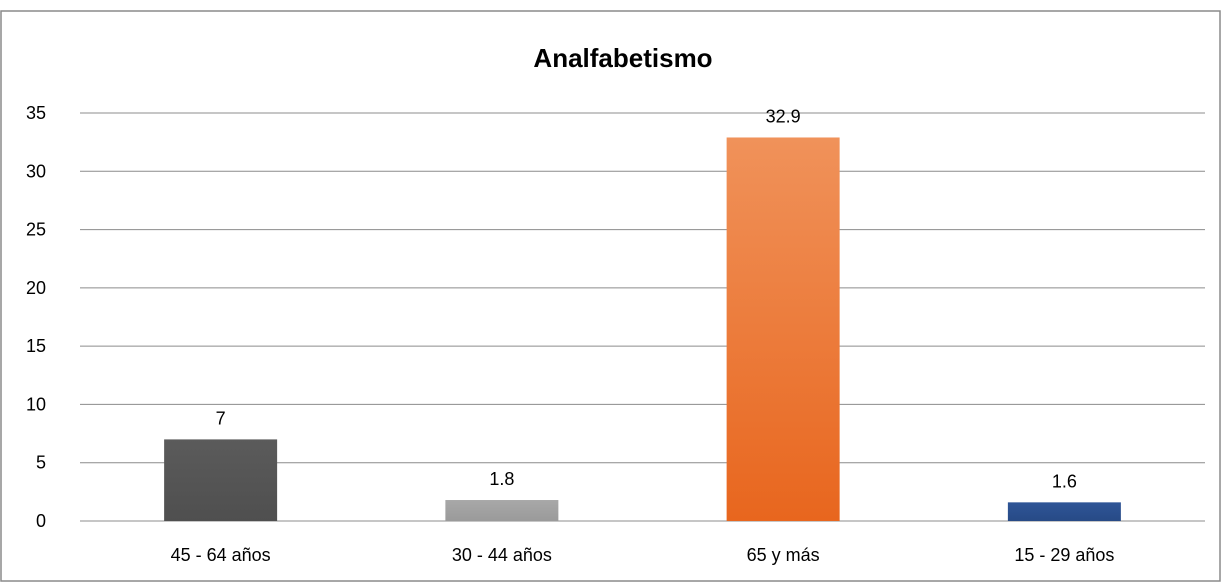 This screenshot has height=582, width=1222. Describe the element at coordinates (622, 58) in the screenshot. I see `chart-title: Analfabetismo` at that location.